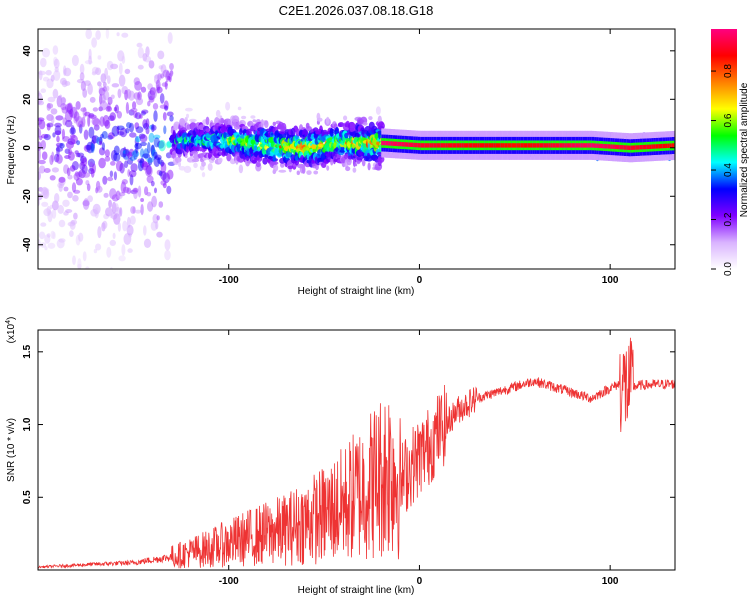 The image size is (750, 600). I want to click on colorbar-ramp, so click(724, 149).